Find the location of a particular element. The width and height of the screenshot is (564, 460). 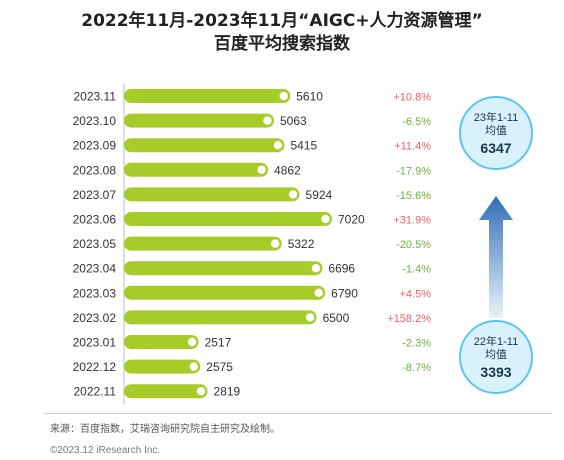

chart-subtitle: 百度平均搜索指数 is located at coordinates (282, 44).